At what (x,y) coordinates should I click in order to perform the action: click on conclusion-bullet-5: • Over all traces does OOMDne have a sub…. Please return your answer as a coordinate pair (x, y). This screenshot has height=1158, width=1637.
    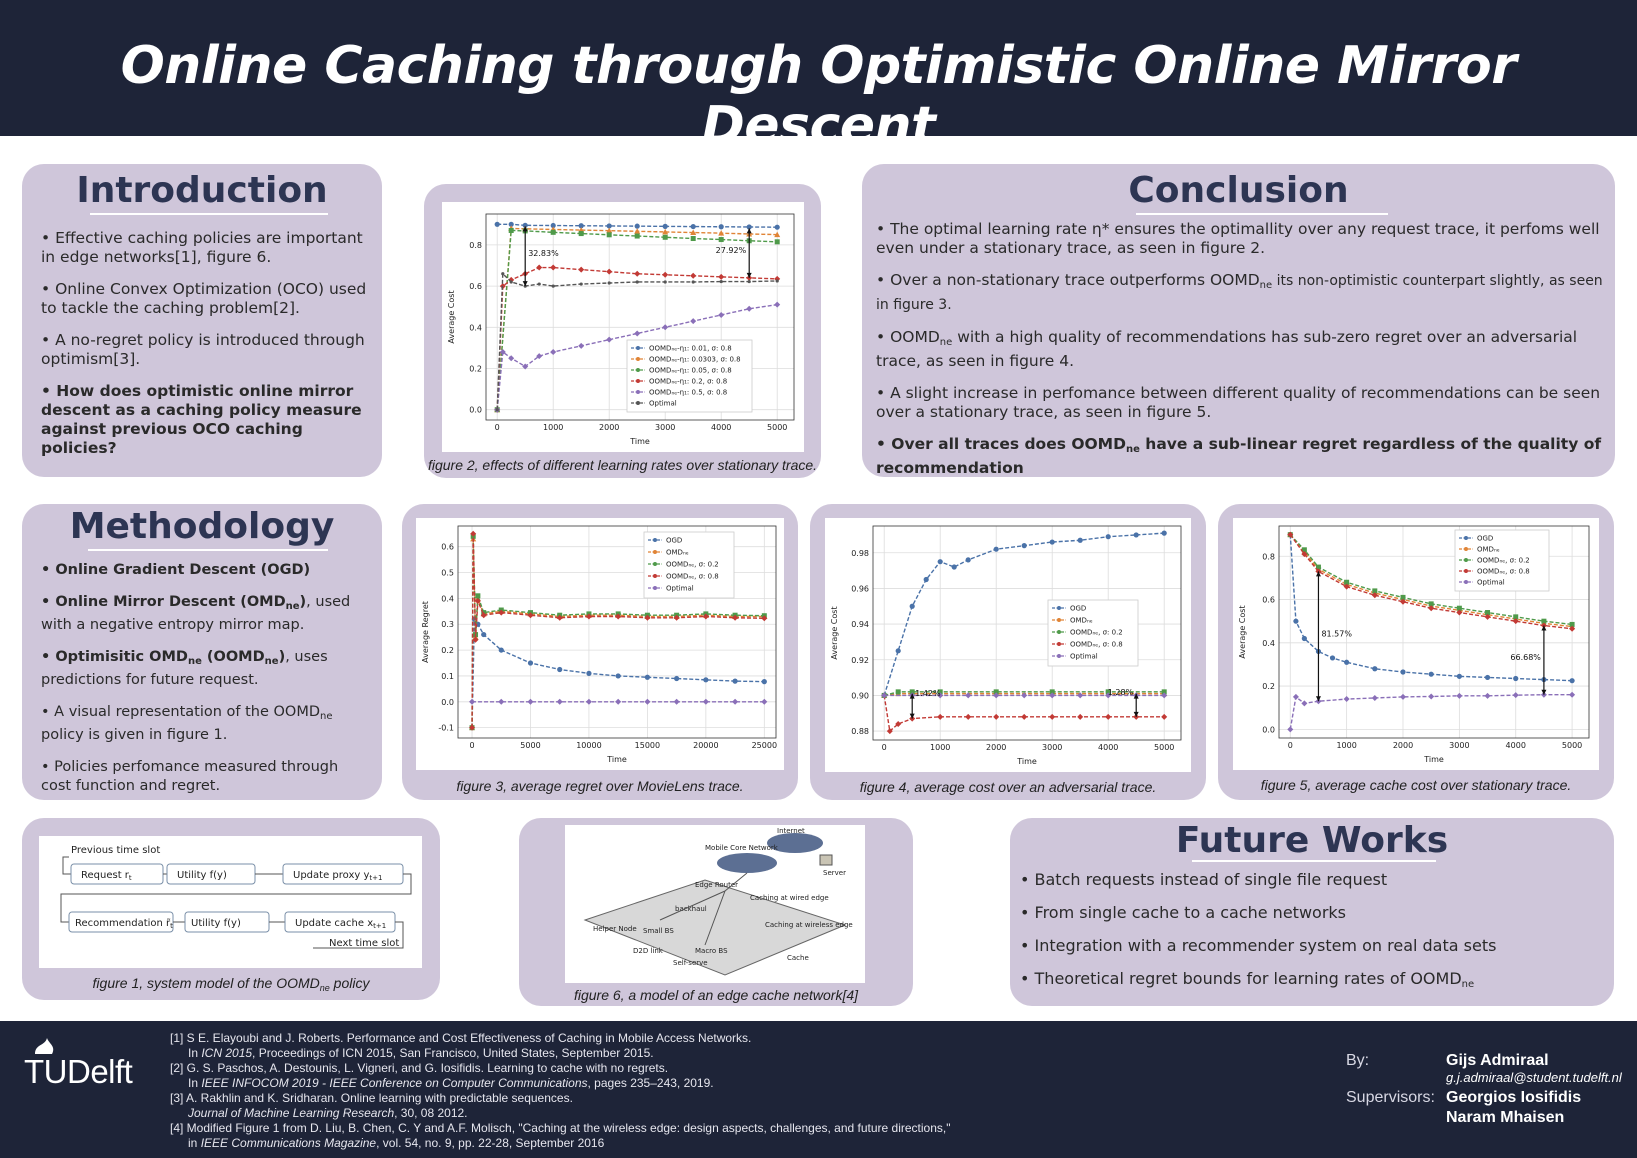
    Looking at the image, I should click on (1239, 456).